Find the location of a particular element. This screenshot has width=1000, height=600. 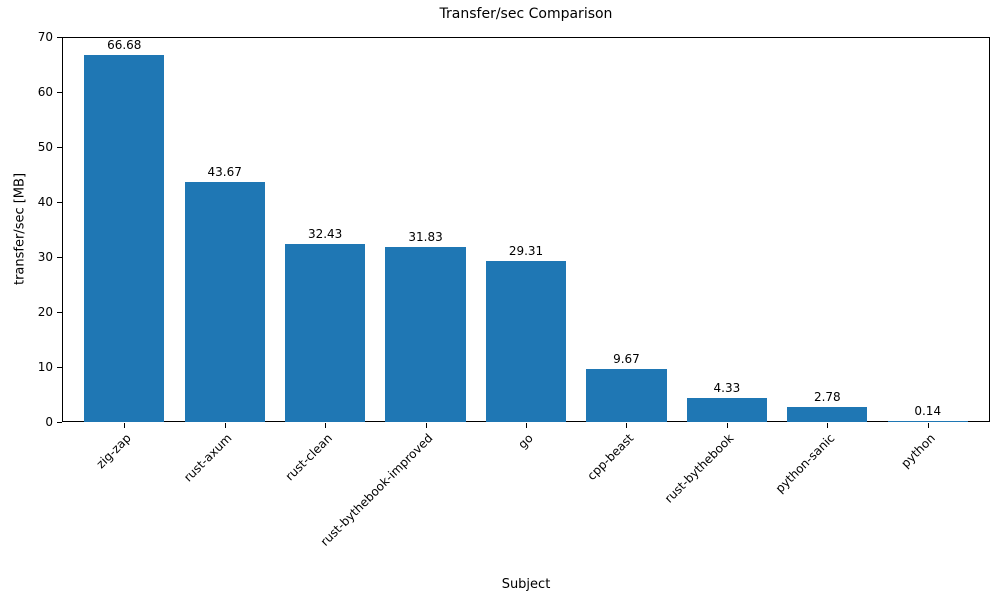

y-tick-label: 10 is located at coordinates (45, 367).